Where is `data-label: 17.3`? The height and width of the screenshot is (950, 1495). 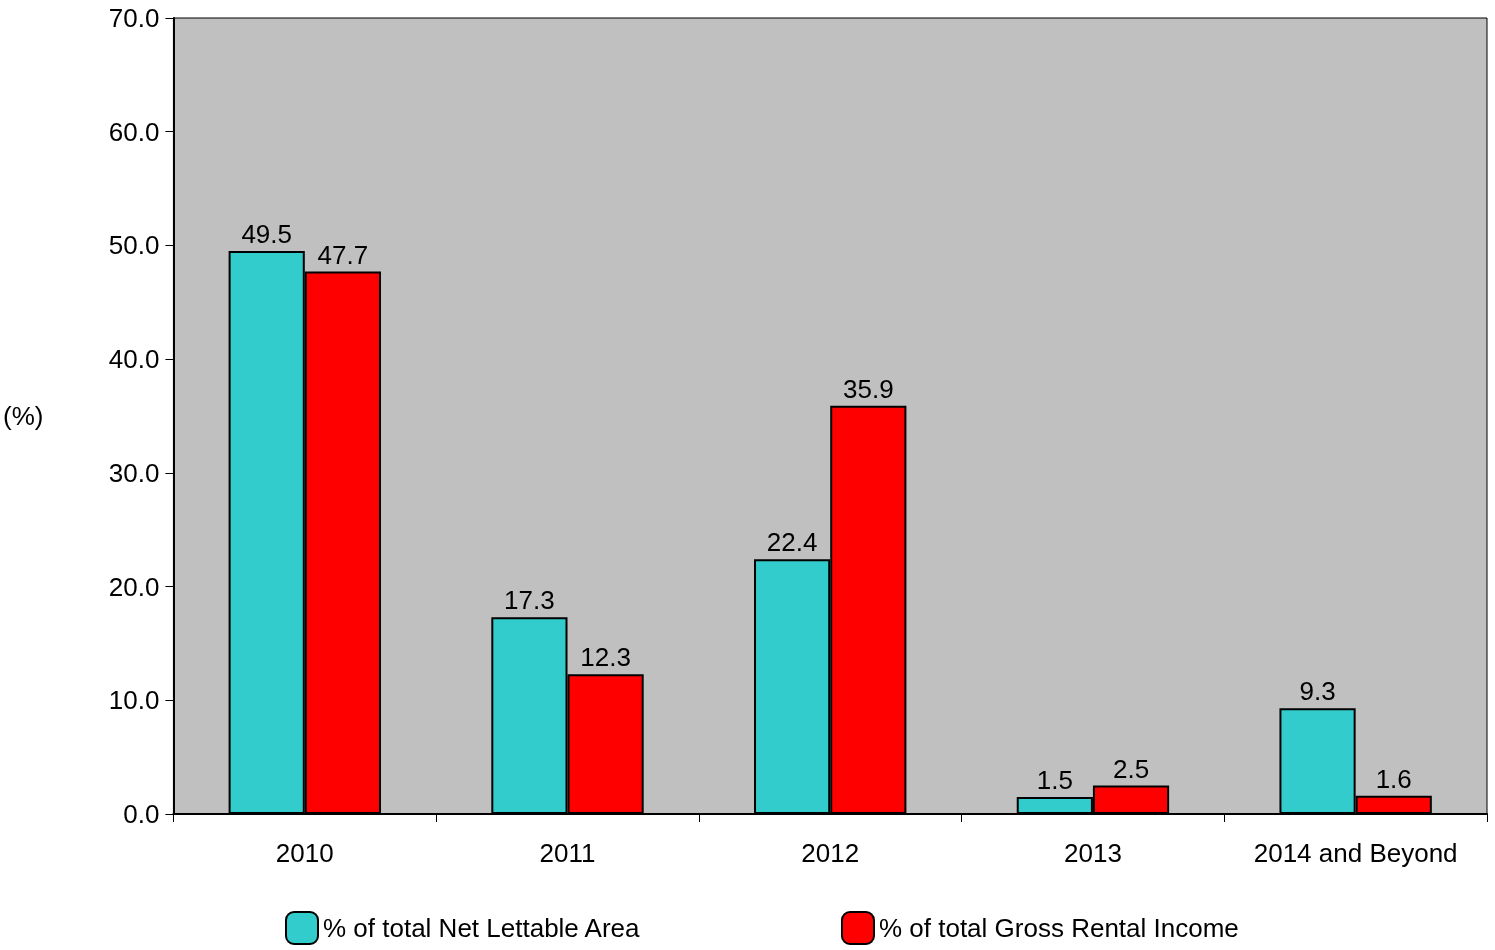
data-label: 17.3 is located at coordinates (529, 600).